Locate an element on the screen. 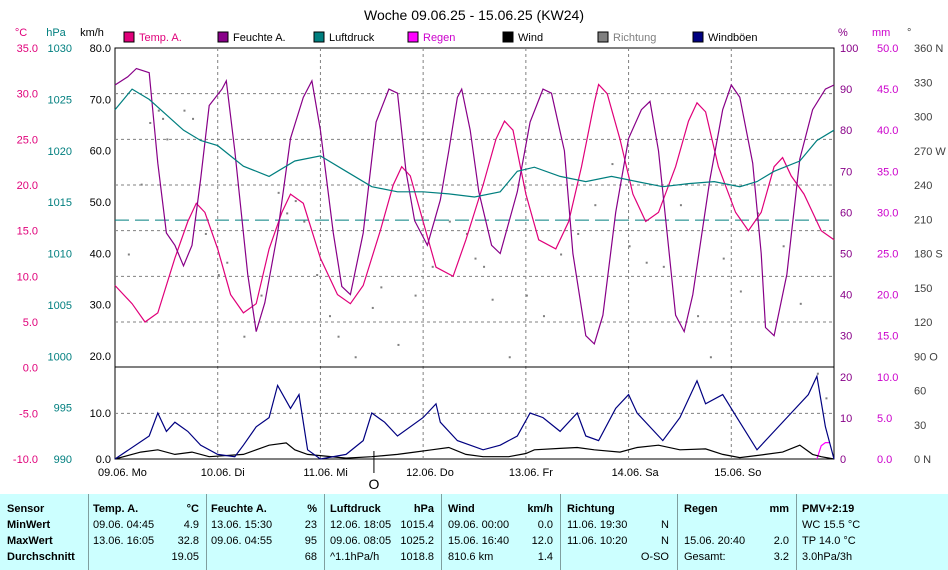  rain-tick-label: 40.0 is located at coordinates (887, 131).